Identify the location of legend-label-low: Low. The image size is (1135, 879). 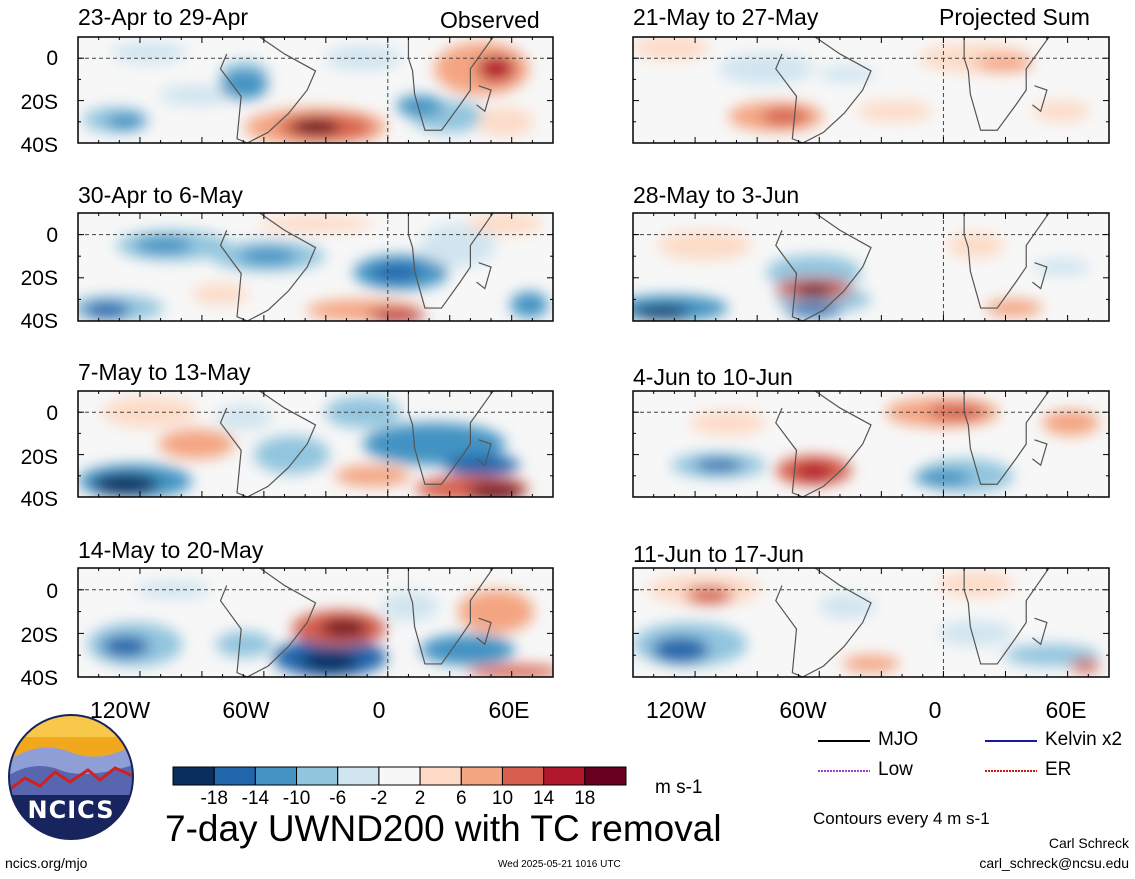
(895, 769).